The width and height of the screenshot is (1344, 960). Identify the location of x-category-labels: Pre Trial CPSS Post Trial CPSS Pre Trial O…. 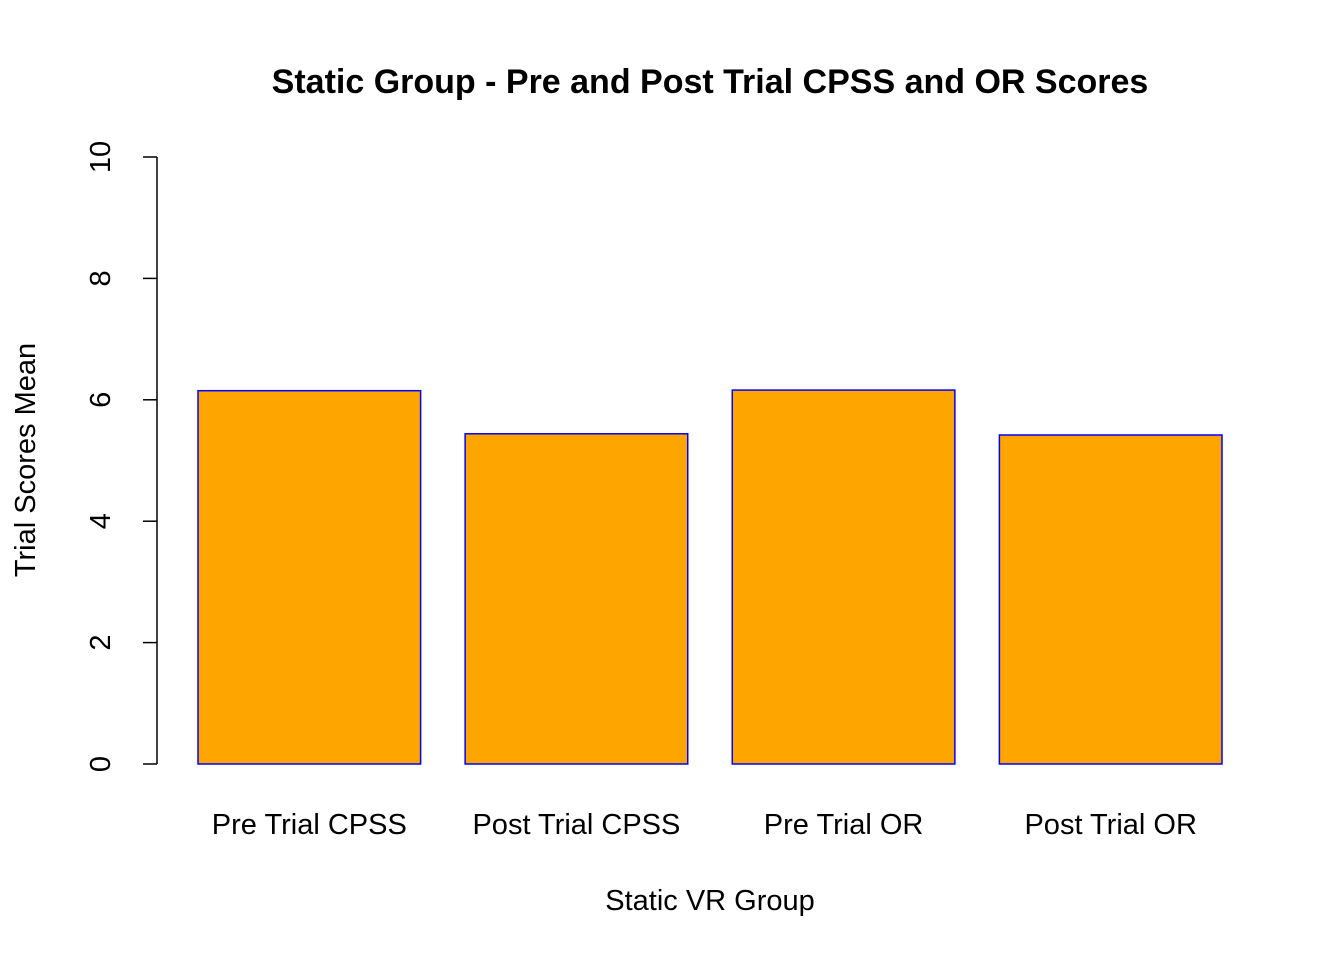
(704, 825).